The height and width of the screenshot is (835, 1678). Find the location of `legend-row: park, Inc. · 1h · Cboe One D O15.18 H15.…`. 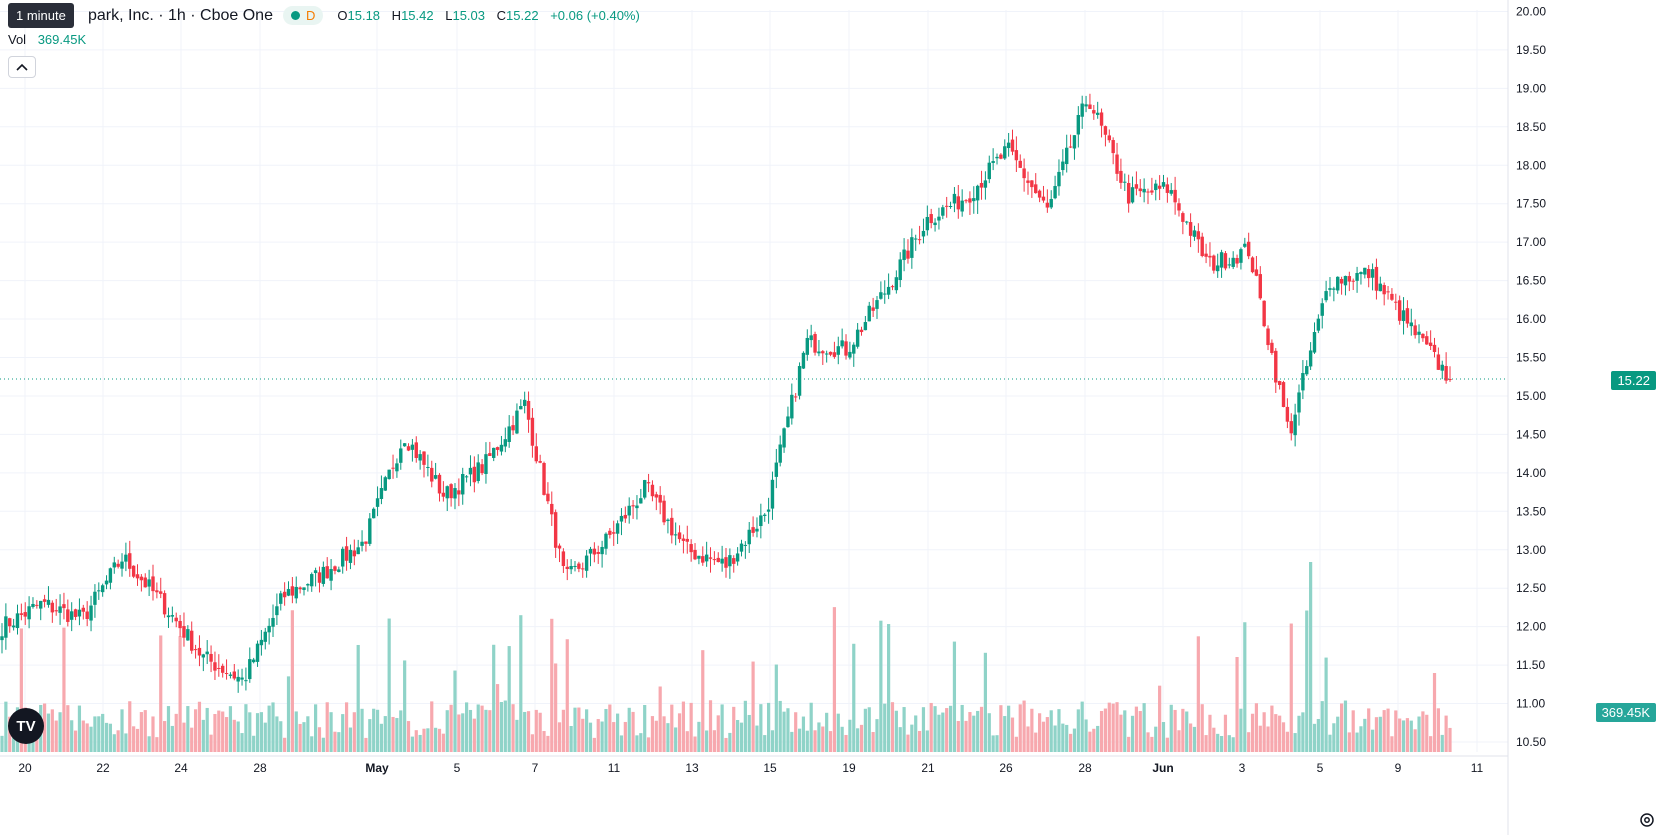

legend-row: park, Inc. · 1h · Cboe One D O15.18 H15.… is located at coordinates (328, 15).